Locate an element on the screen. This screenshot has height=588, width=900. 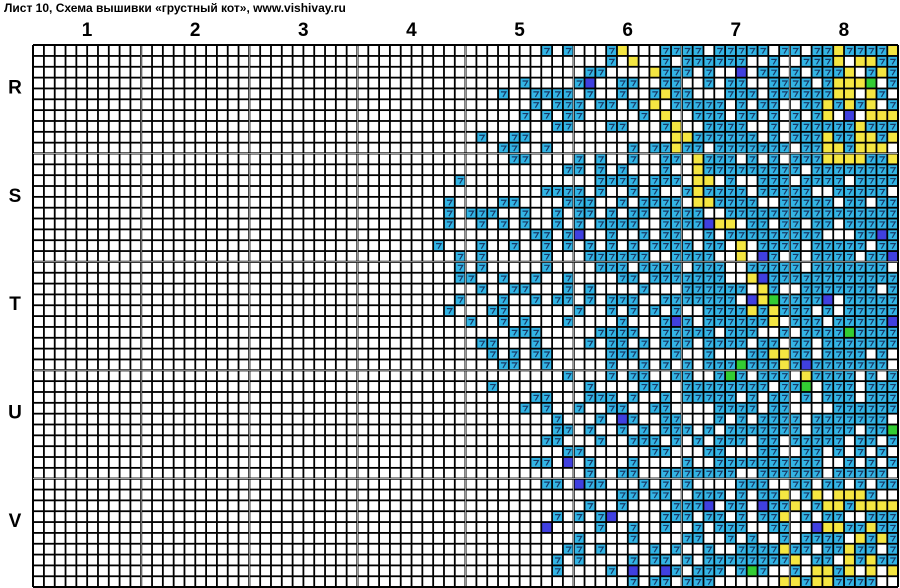
column-label: 6 is located at coordinates (627, 30).